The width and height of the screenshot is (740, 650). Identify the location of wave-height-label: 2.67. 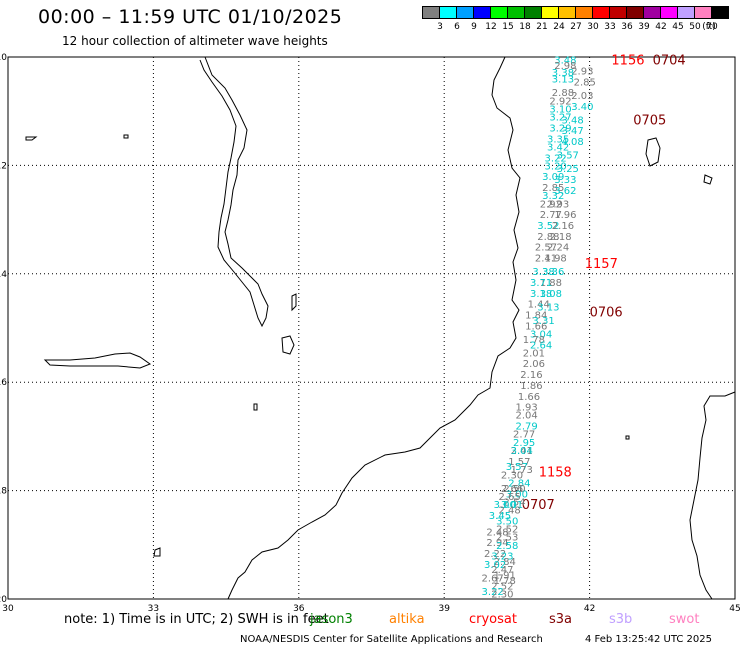
(493, 578).